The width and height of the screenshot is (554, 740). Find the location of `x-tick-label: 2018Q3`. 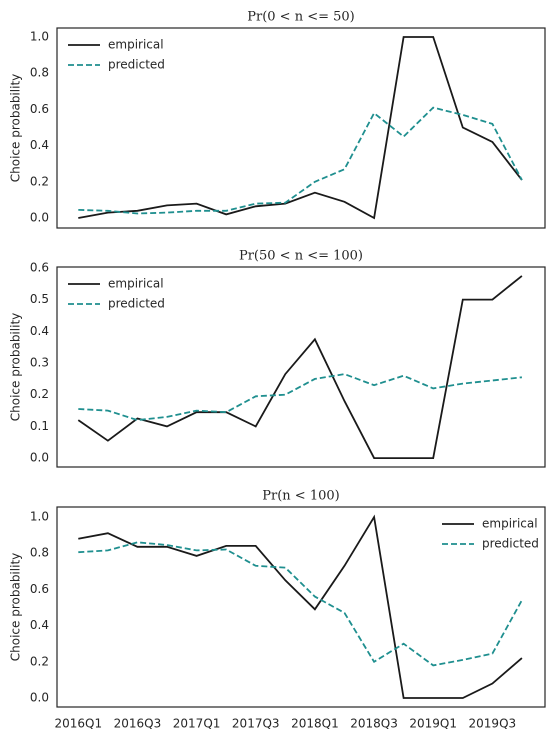

x-tick-label: 2018Q3 is located at coordinates (374, 724).